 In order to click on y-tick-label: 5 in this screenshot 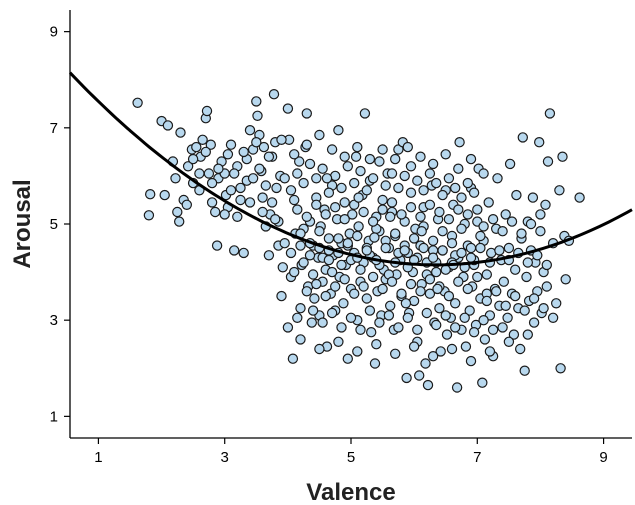, I will do `click(54, 224)`.